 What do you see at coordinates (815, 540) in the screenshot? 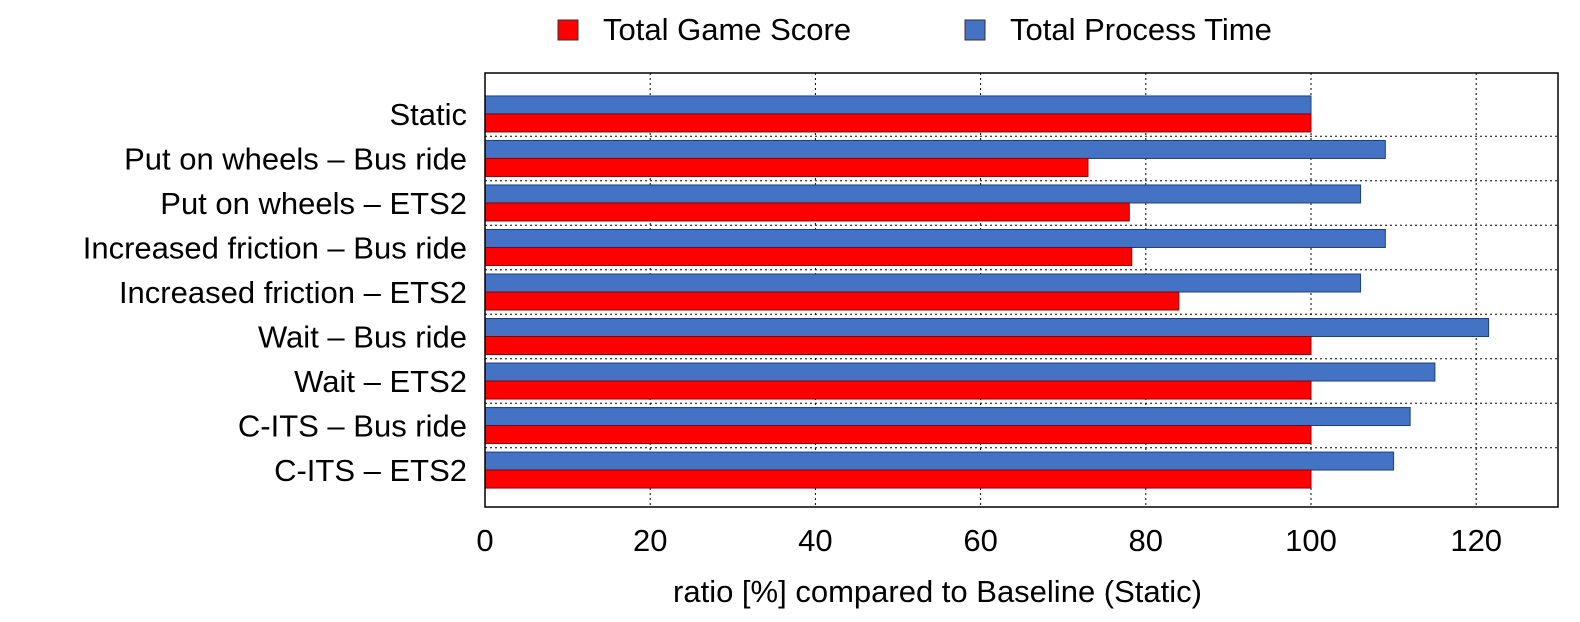
I see `x-tick-label-2: 40` at bounding box center [815, 540].